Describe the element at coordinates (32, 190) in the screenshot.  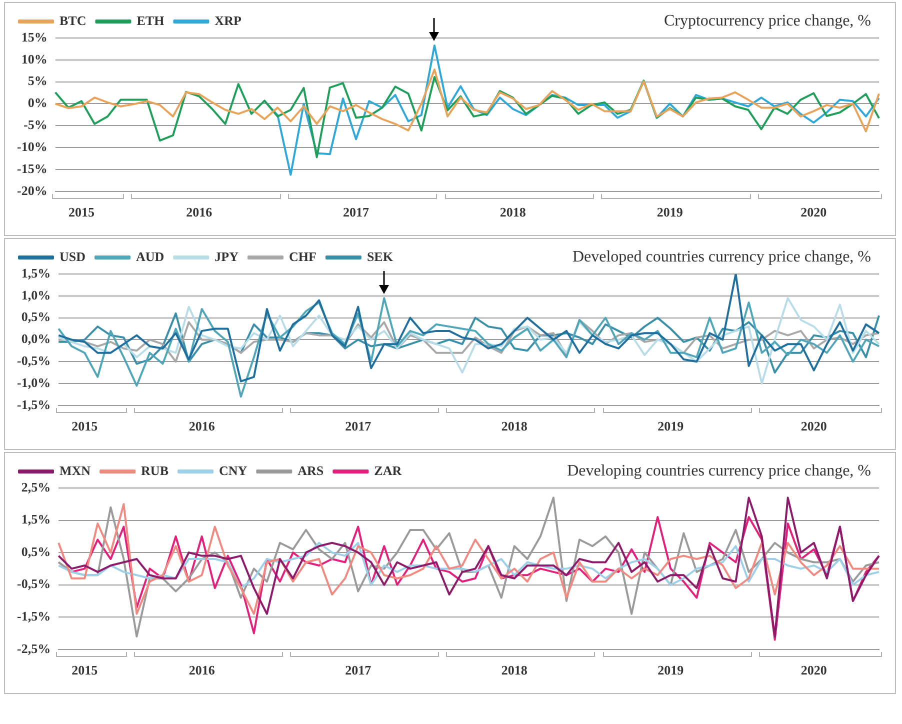
I see `y-tick-label: -20%` at that location.